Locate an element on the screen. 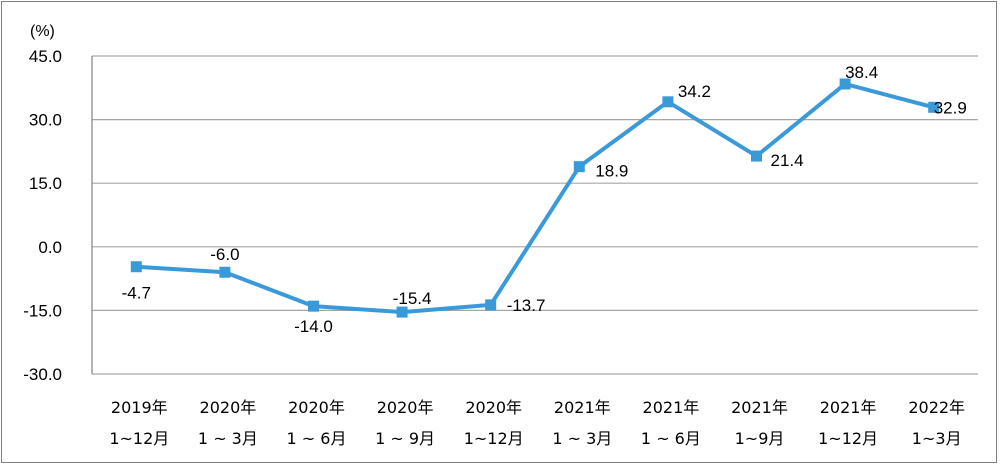 Image resolution: width=1000 pixels, height=466 pixels. data-label: -4.7 is located at coordinates (136, 293).